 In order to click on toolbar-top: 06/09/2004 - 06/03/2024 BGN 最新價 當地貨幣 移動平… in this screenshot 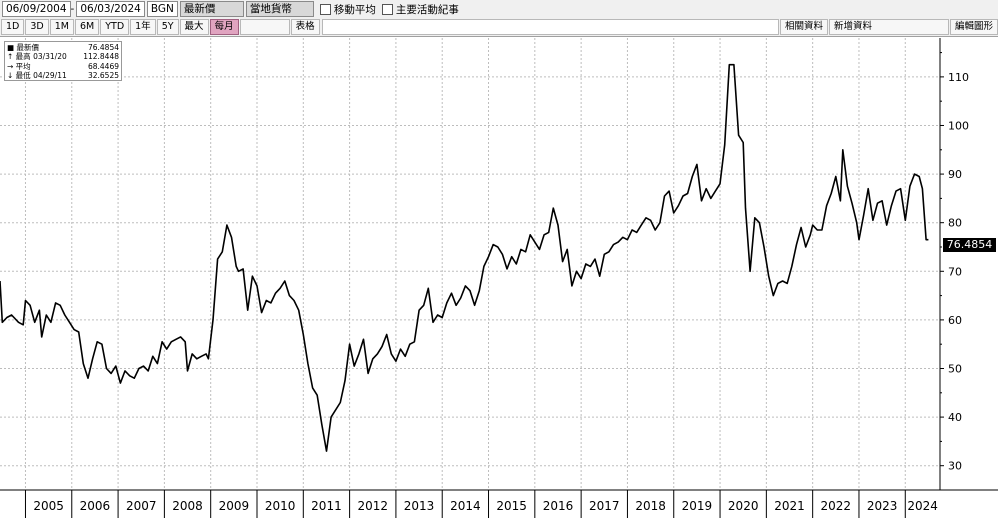, I will do `click(499, 9)`.